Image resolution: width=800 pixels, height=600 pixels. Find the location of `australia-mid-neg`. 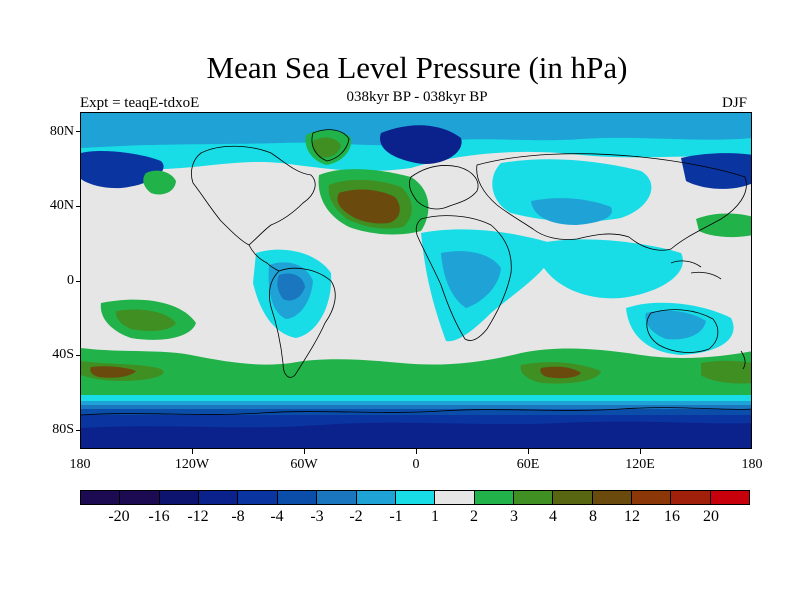

australia-mid-neg is located at coordinates (675, 325).